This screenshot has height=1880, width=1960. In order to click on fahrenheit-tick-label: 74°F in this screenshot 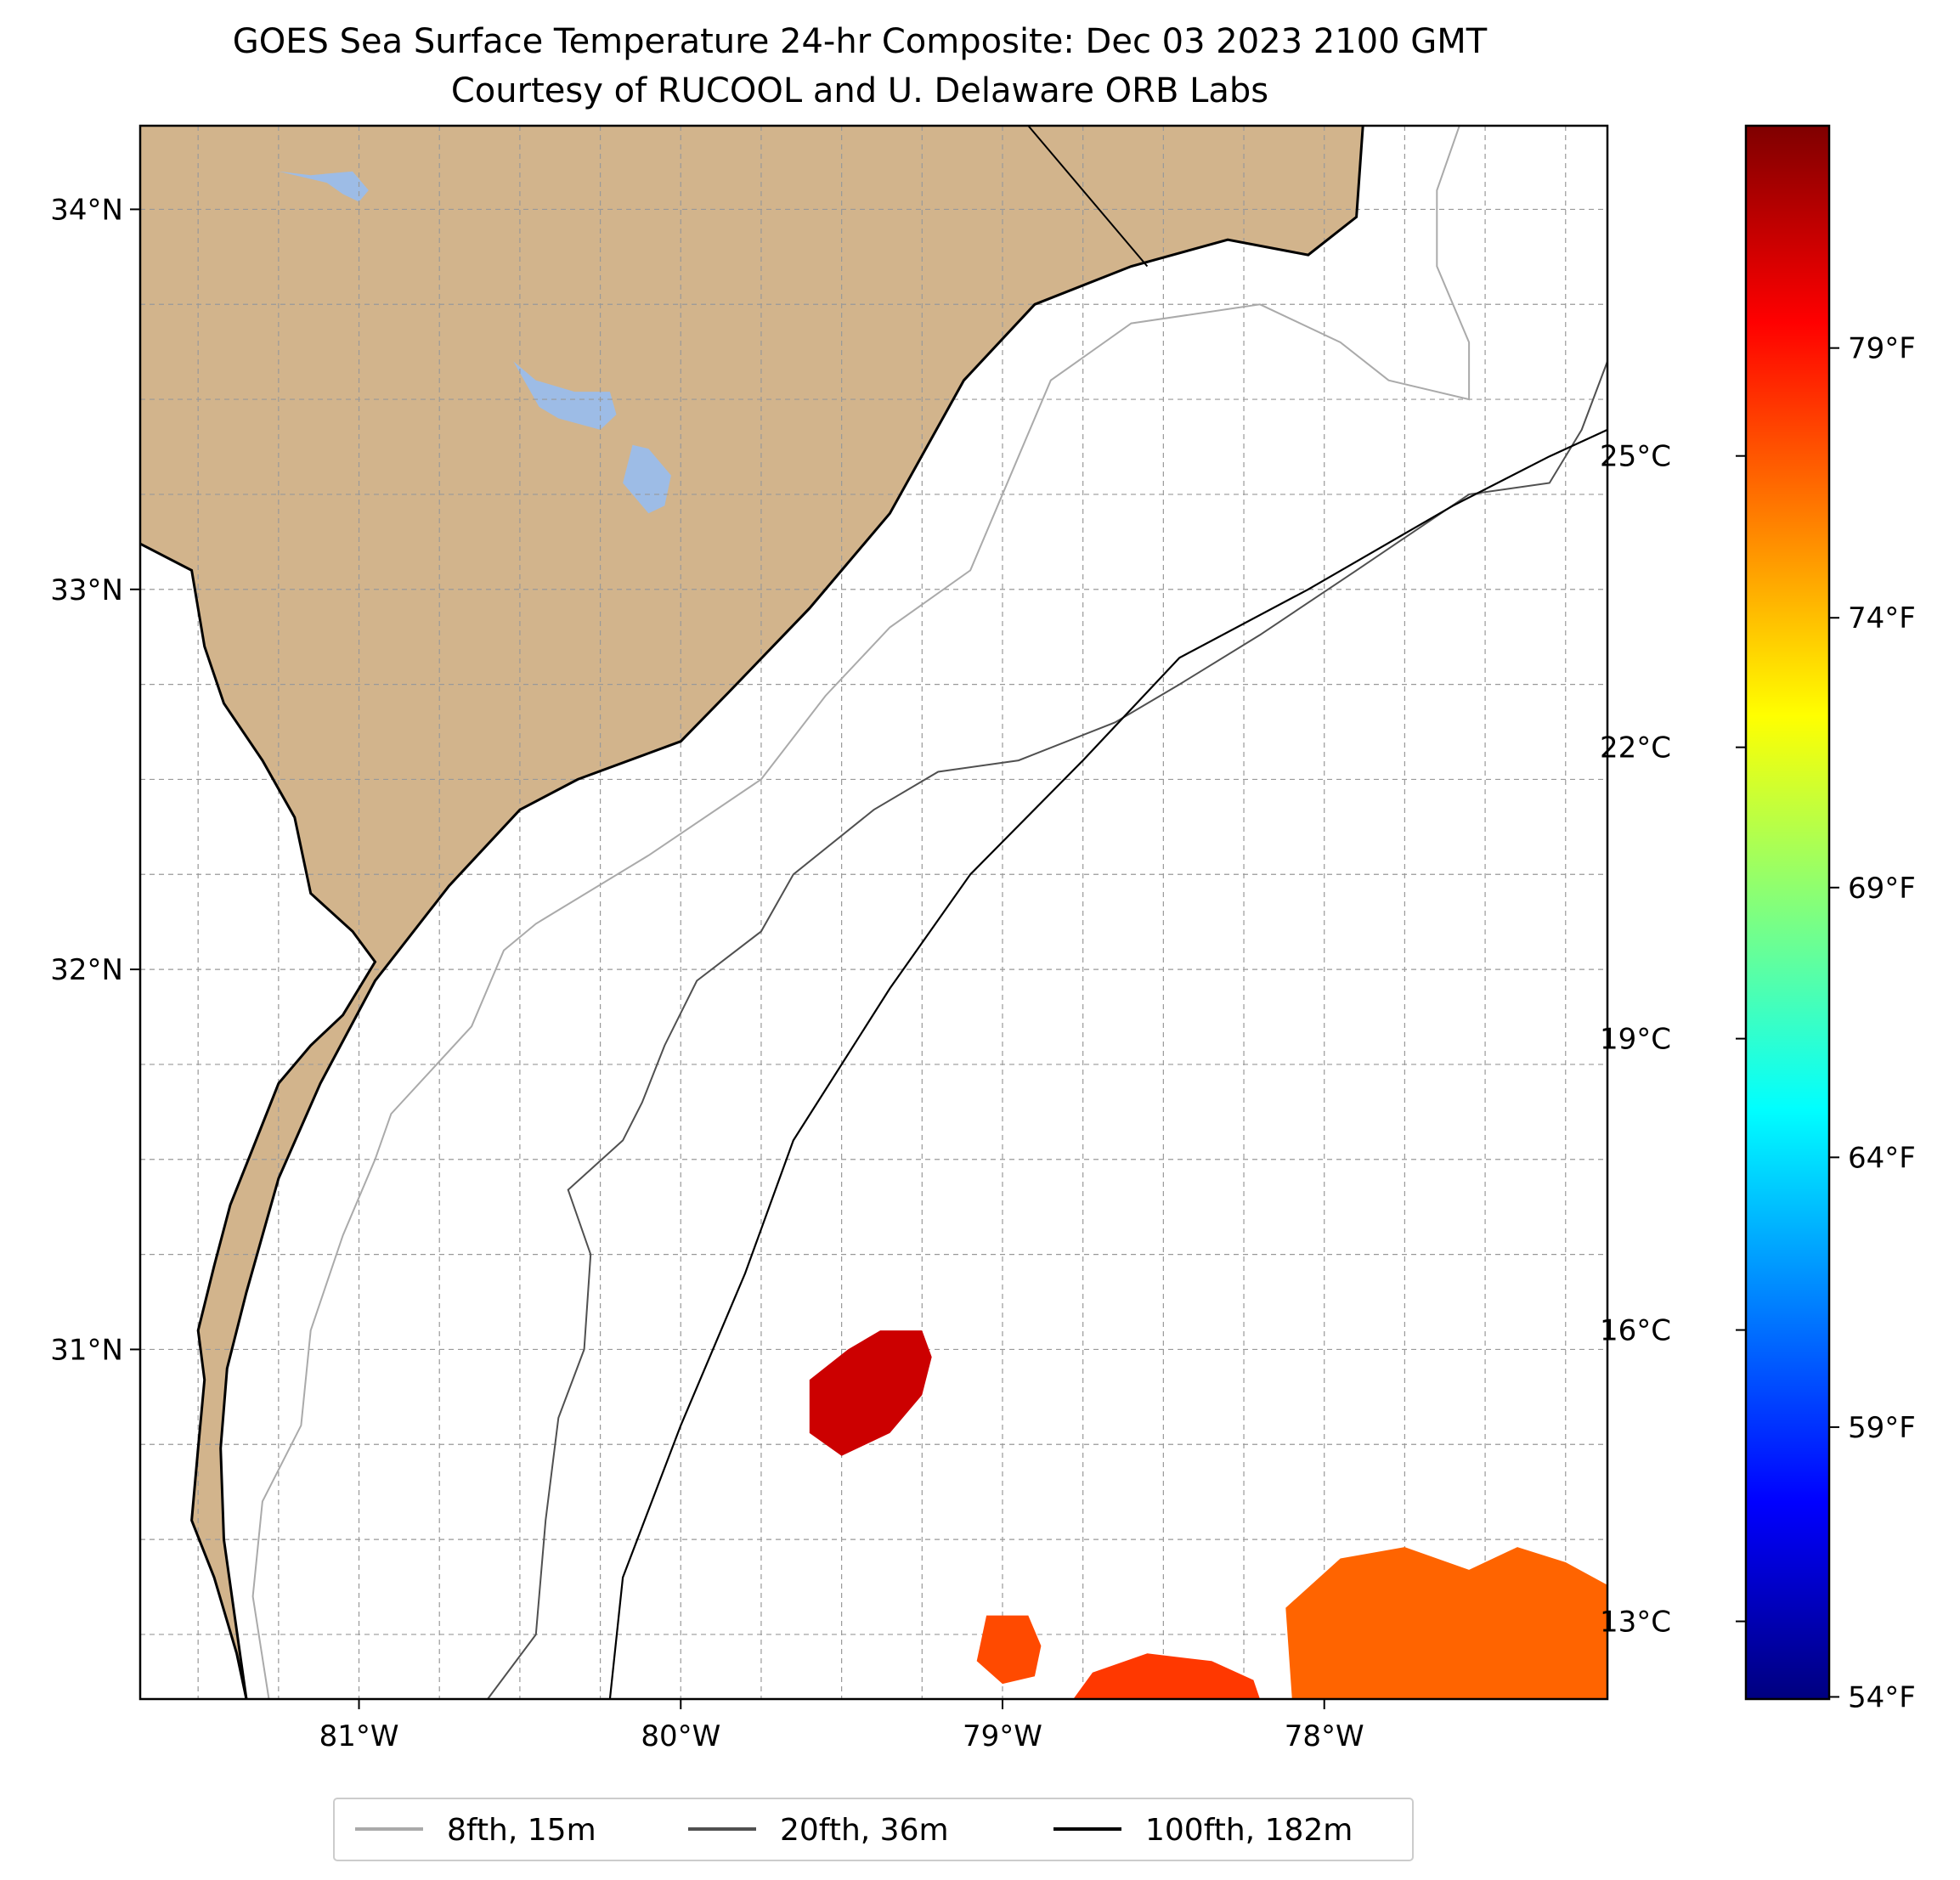, I will do `click(1882, 618)`.